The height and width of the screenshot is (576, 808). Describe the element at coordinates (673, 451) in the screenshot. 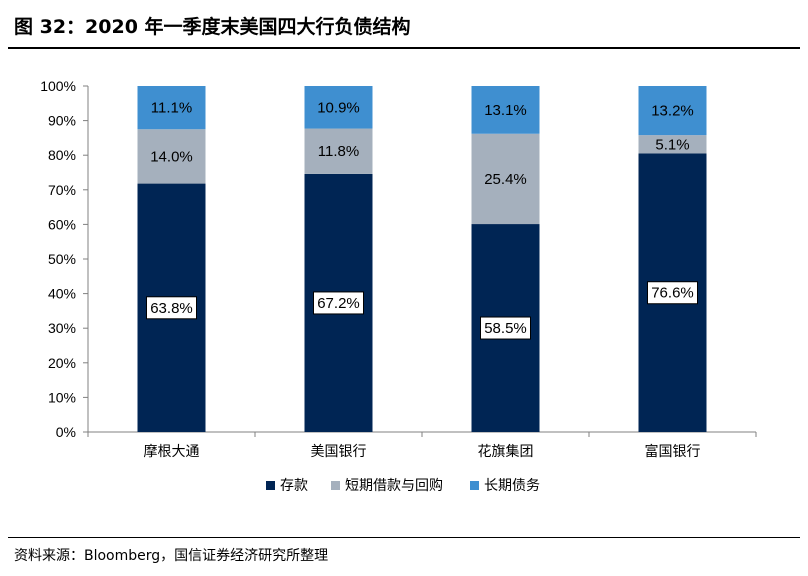

I see `x-tick-label: 富国银行` at that location.